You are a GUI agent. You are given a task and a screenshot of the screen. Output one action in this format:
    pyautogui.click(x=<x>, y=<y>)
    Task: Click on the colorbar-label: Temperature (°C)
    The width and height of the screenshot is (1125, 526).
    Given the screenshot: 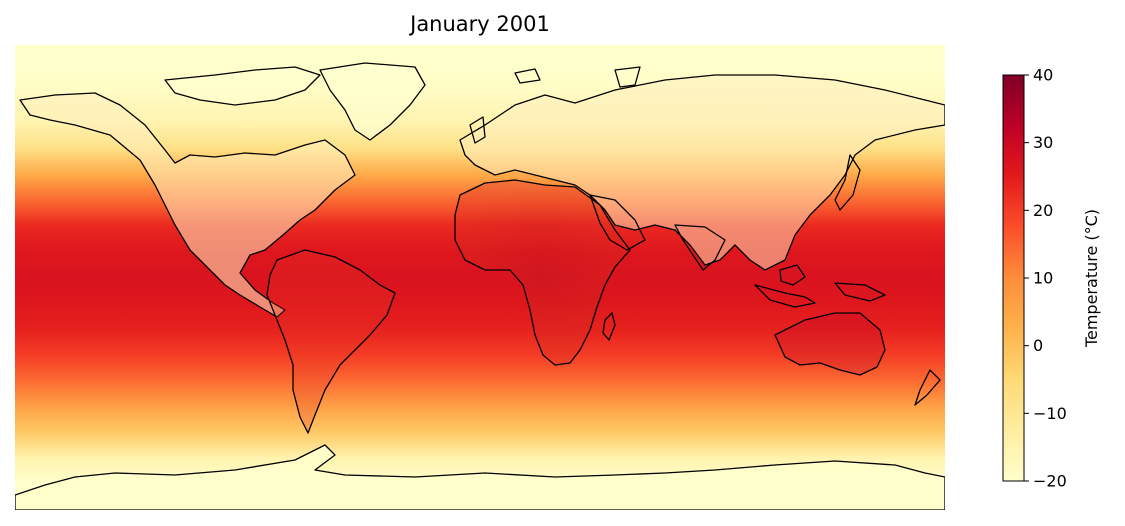 What is the action you would take?
    pyautogui.click(x=1091, y=278)
    